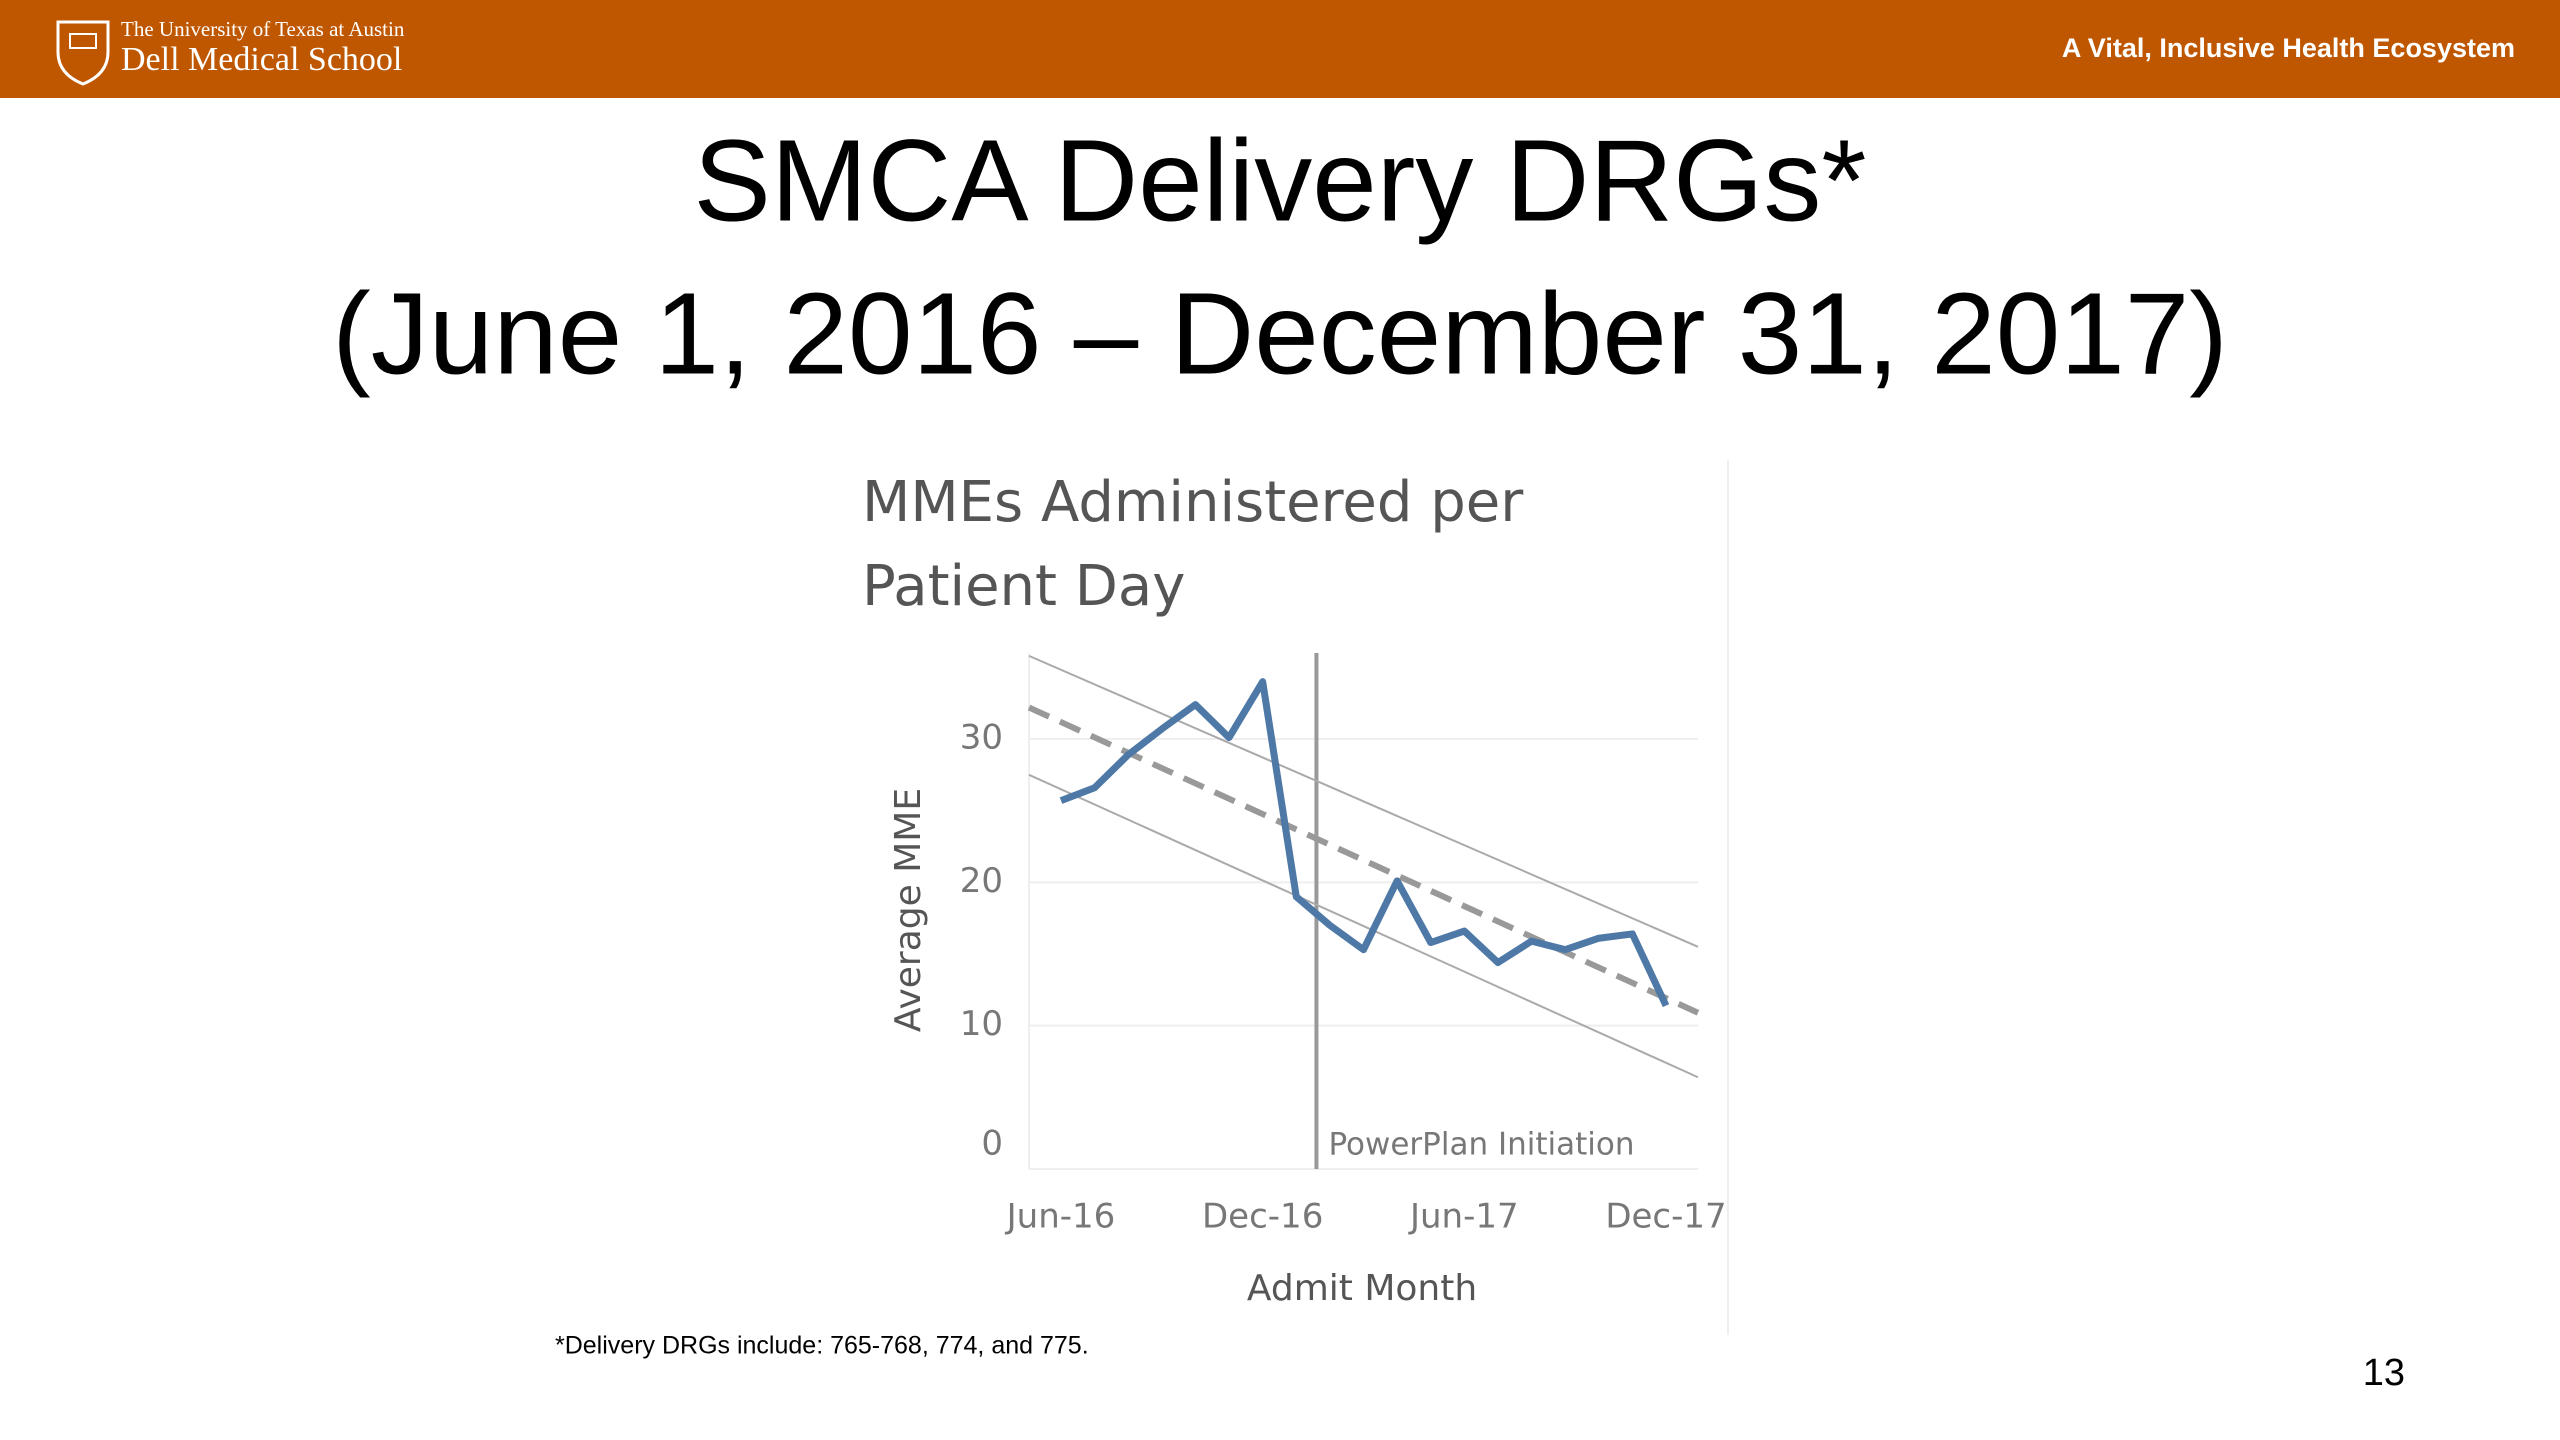 The height and width of the screenshot is (1440, 2560). I want to click on x-tick-label: Jun-17, so click(1463, 1217).